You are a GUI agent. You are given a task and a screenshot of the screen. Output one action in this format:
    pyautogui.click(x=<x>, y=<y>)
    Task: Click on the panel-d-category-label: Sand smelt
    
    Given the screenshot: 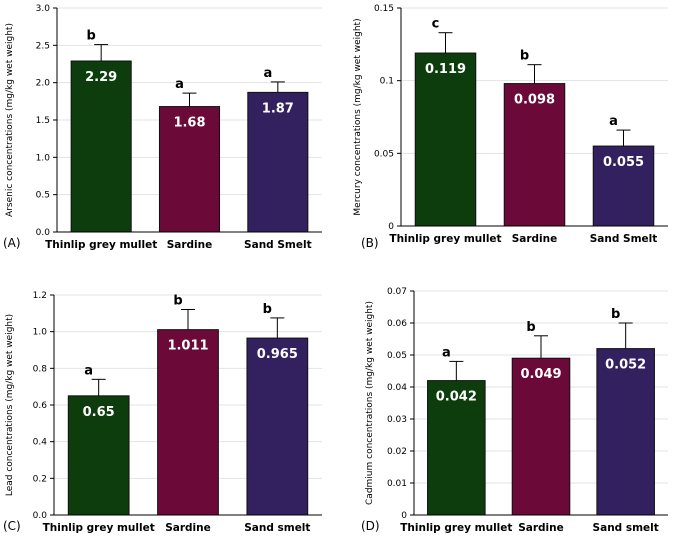 What is the action you would take?
    pyautogui.click(x=626, y=528)
    